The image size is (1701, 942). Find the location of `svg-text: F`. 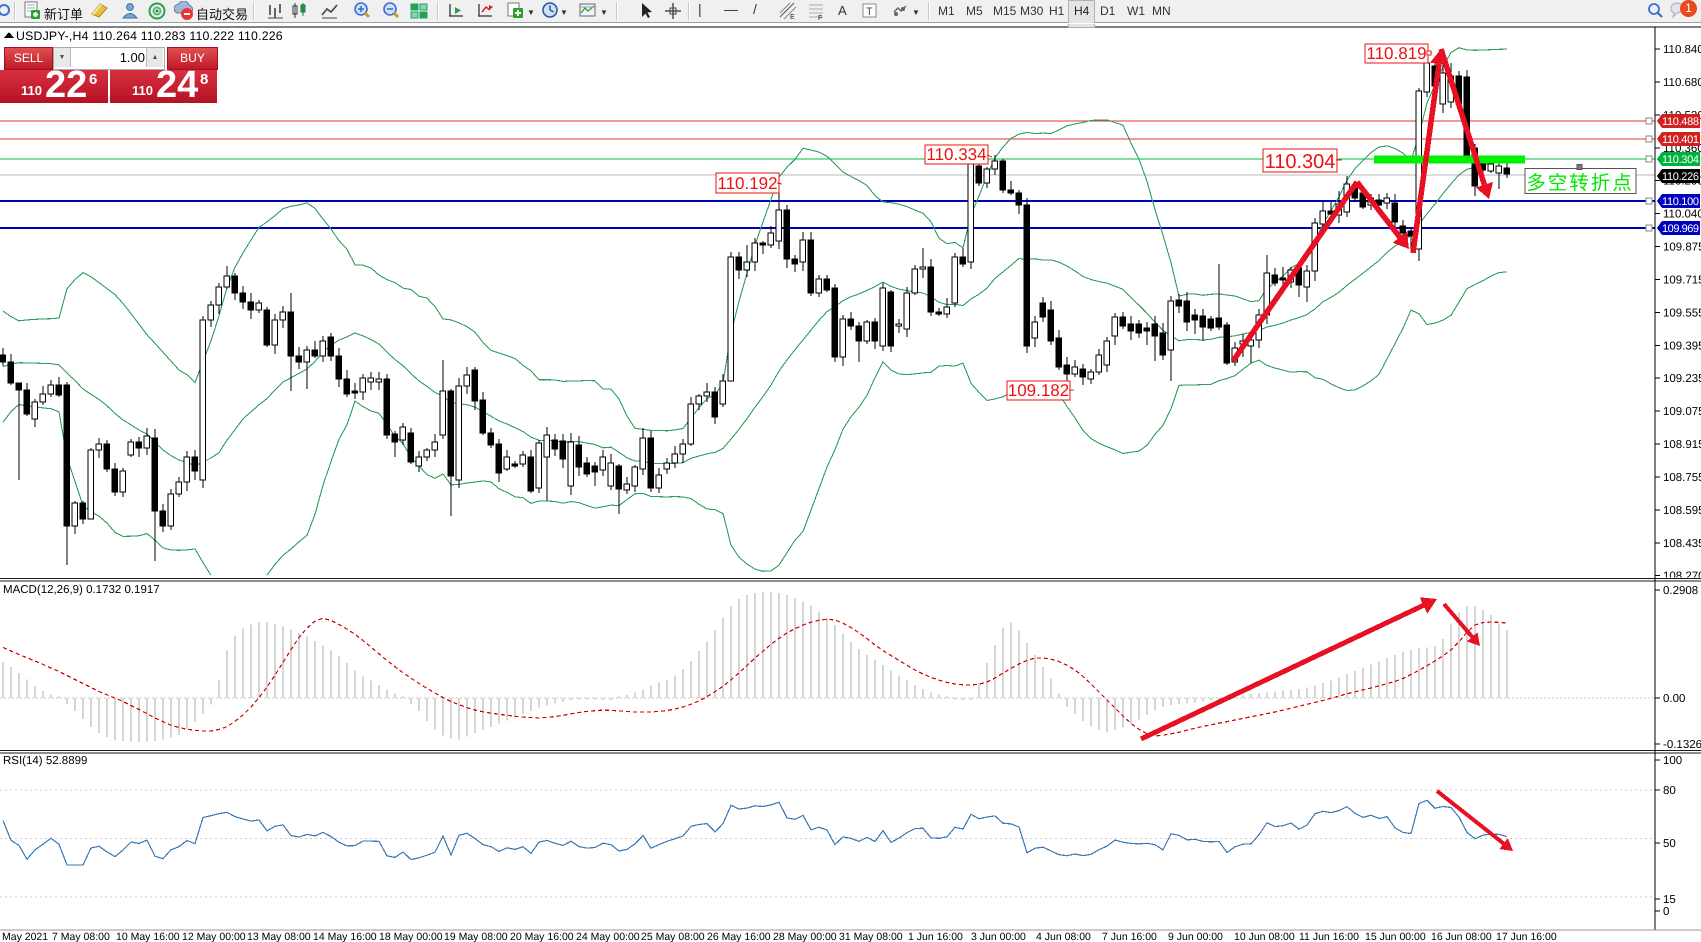

svg-text: F is located at coordinates (820, 18).